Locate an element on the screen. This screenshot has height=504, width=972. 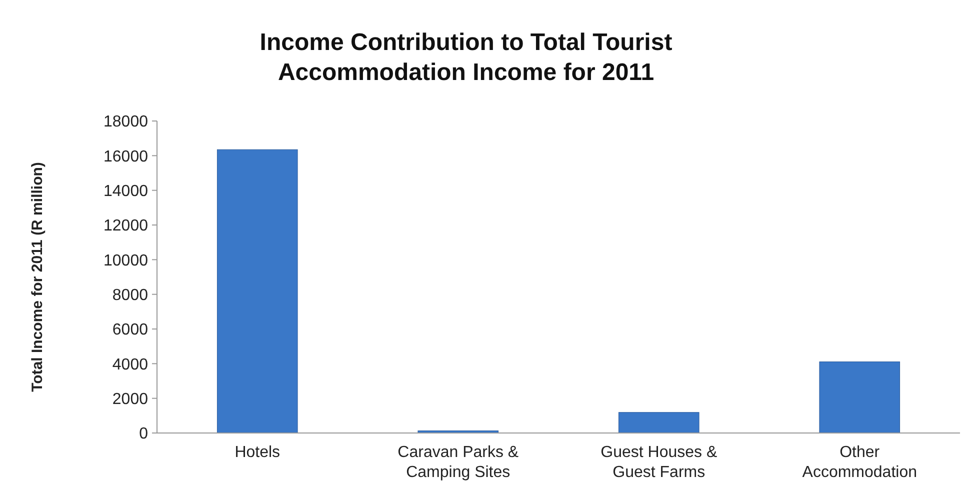
y-tick-label: 12000 is located at coordinates (126, 226).